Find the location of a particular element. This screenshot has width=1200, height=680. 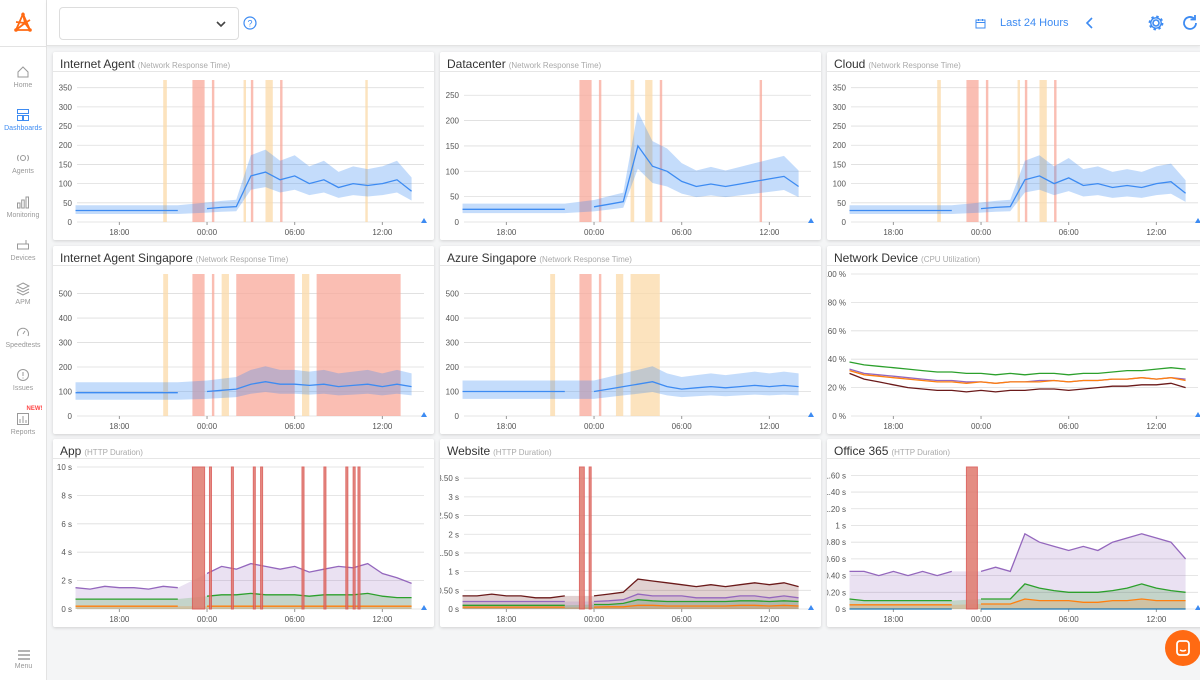

chat-button is located at coordinates (1182, 648).